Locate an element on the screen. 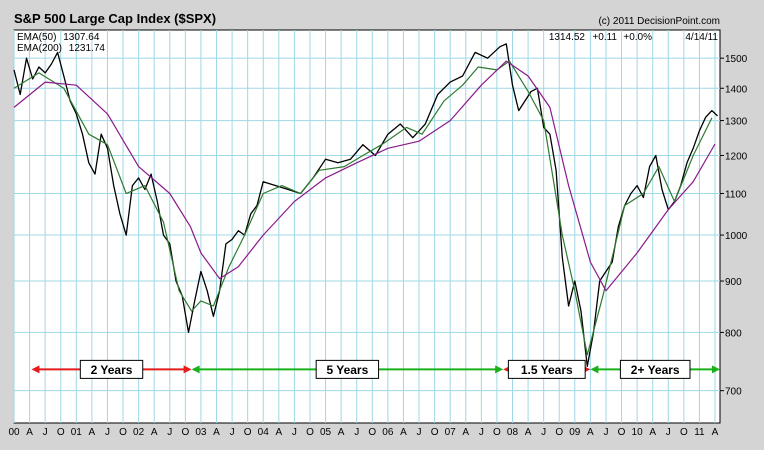 This screenshot has width=764, height=450. quote-change: +0.11 is located at coordinates (604, 37).